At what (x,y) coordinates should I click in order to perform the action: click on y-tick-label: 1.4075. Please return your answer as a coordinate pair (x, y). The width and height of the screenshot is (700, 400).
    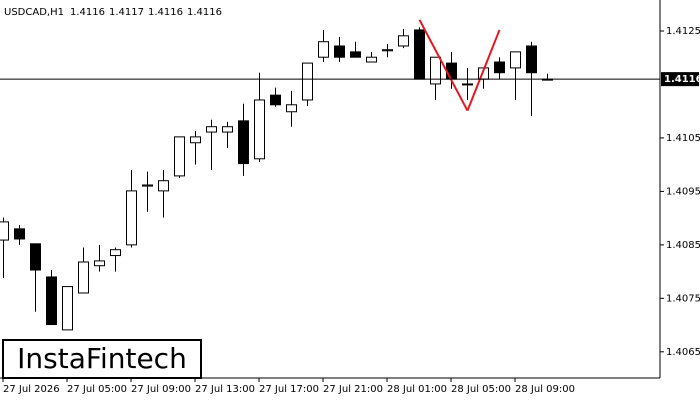
    Looking at the image, I should click on (683, 298).